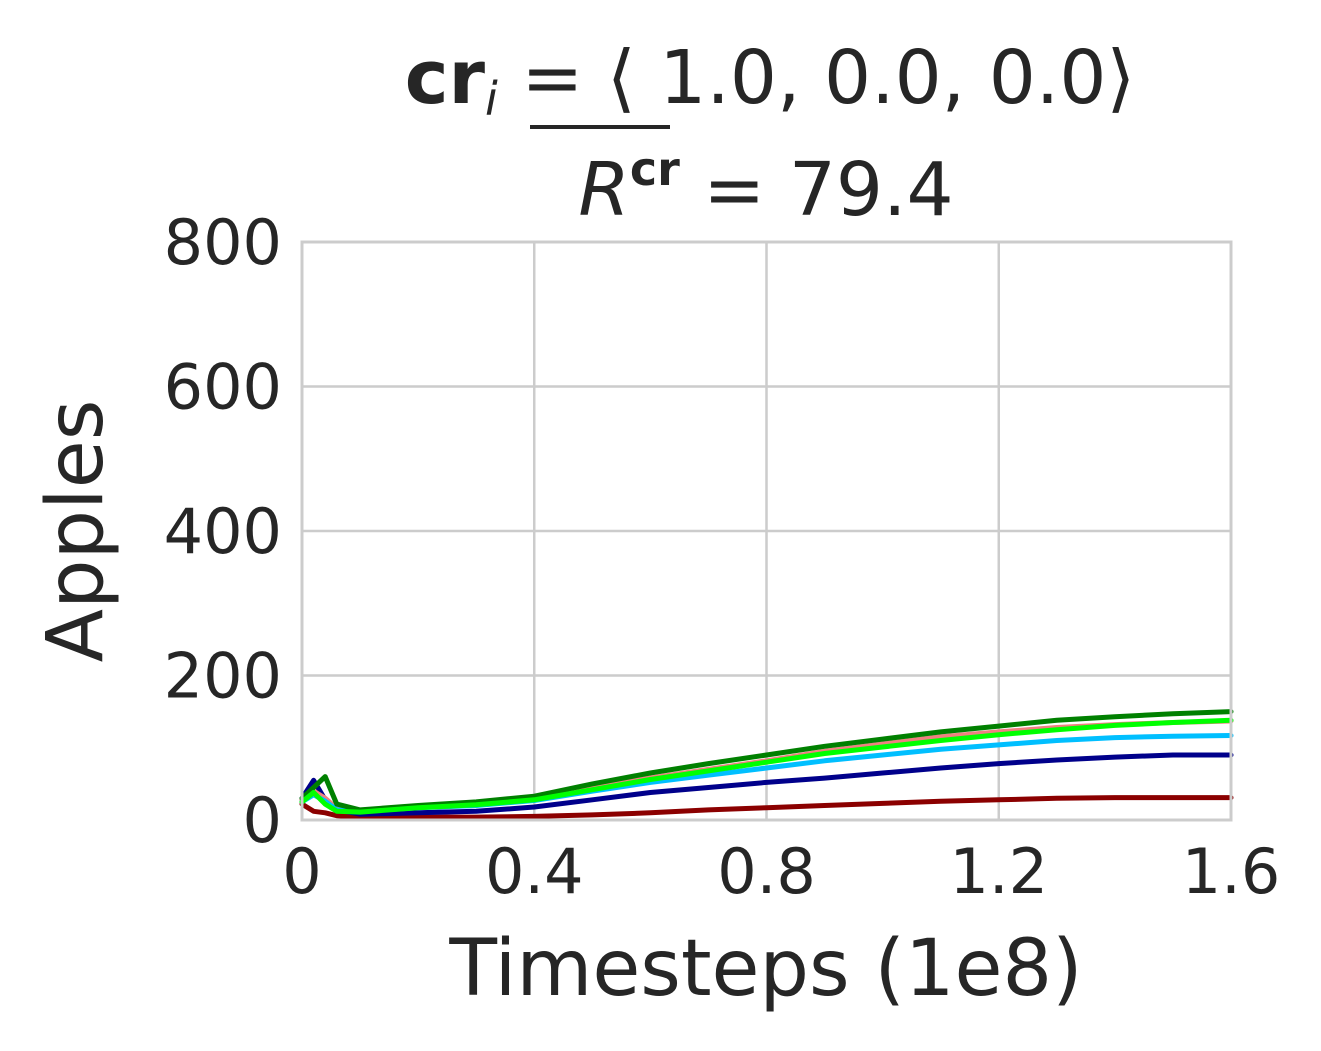 The width and height of the screenshot is (1321, 1051). Describe the element at coordinates (603, 190) in the screenshot. I see `title-variable: R` at that location.